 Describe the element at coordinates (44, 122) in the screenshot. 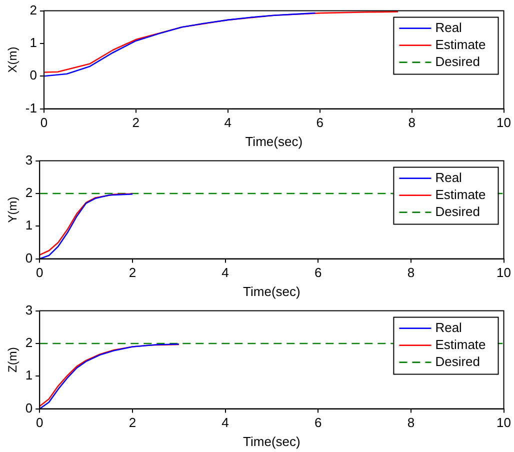

I see `x-tick-label: 0` at that location.